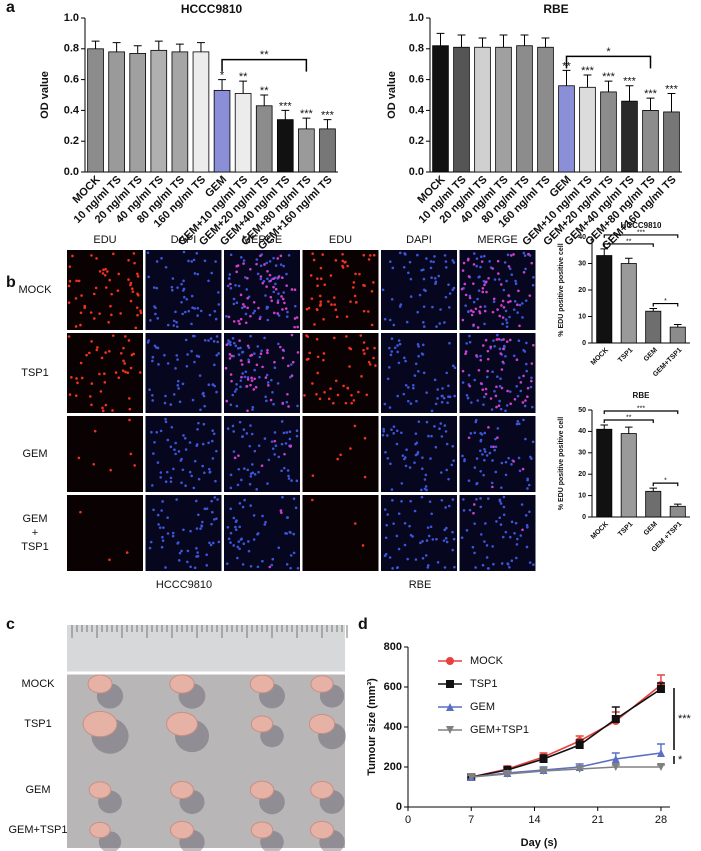 This screenshot has height=851, width=701. Describe the element at coordinates (393, 687) in the screenshot. I see `y-tick-label: 600` at that location.